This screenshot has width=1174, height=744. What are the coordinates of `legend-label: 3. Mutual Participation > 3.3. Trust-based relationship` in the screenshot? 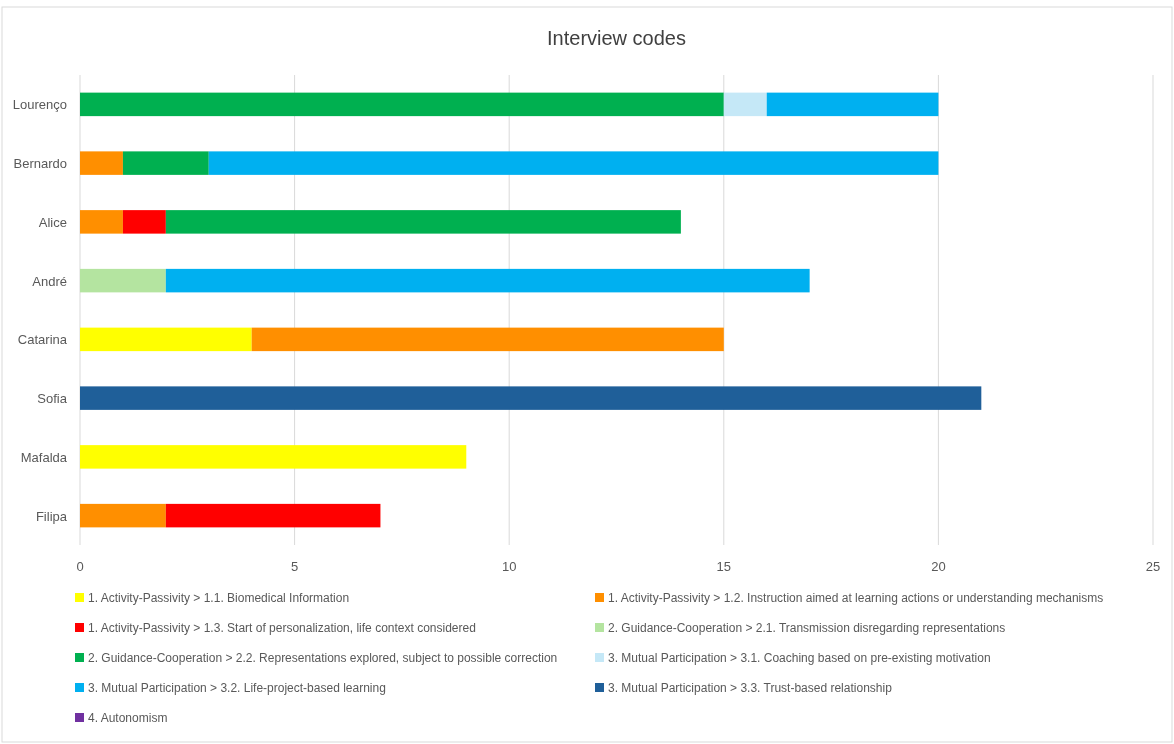 It's located at (750, 688).